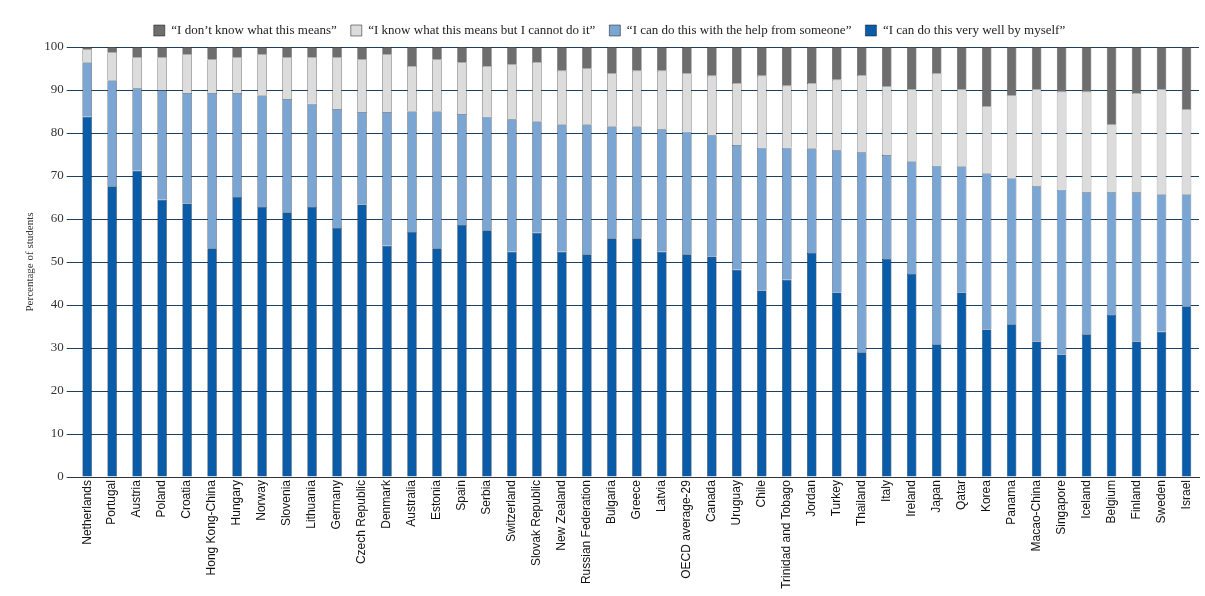 The width and height of the screenshot is (1205, 596). Describe the element at coordinates (686, 529) in the screenshot. I see `x-tick-label: OECD average-29` at that location.